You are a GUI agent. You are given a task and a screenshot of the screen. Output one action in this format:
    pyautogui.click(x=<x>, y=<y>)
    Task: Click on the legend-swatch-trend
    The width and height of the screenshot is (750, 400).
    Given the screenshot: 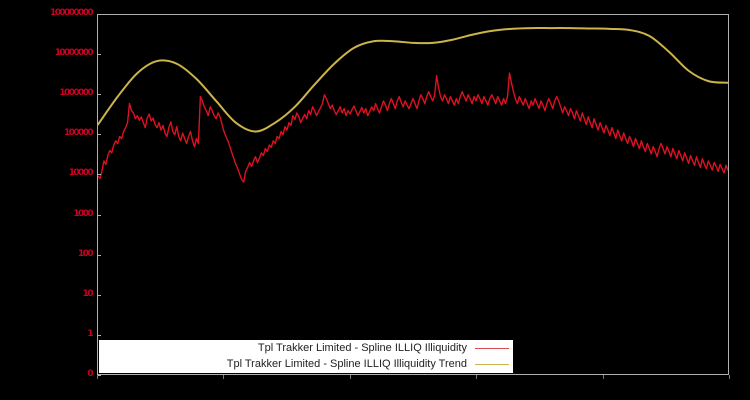 What is the action you would take?
    pyautogui.click(x=492, y=364)
    